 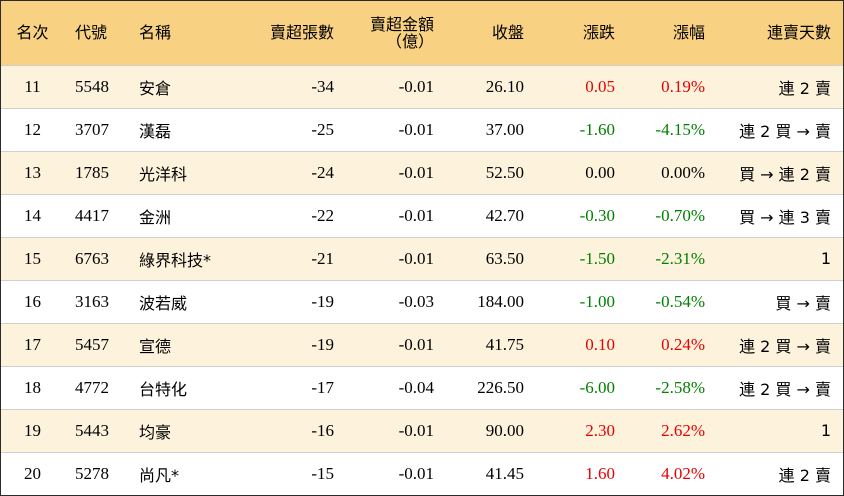 What do you see at coordinates (322, 129) in the screenshot?
I see `net-sell-lots-cell: -25` at bounding box center [322, 129].